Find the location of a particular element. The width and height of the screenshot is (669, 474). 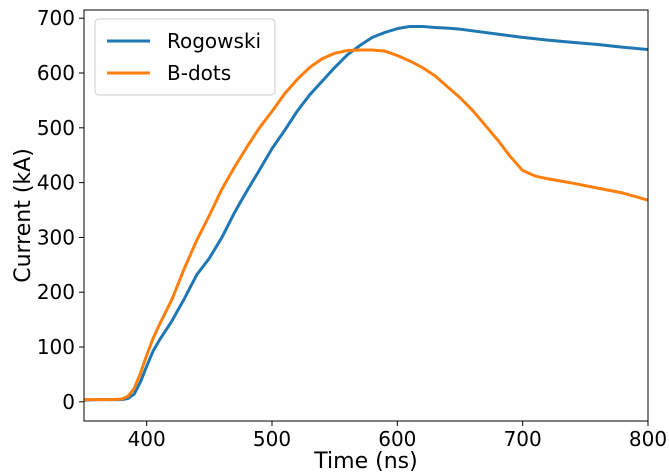

legend-box is located at coordinates (185, 57).